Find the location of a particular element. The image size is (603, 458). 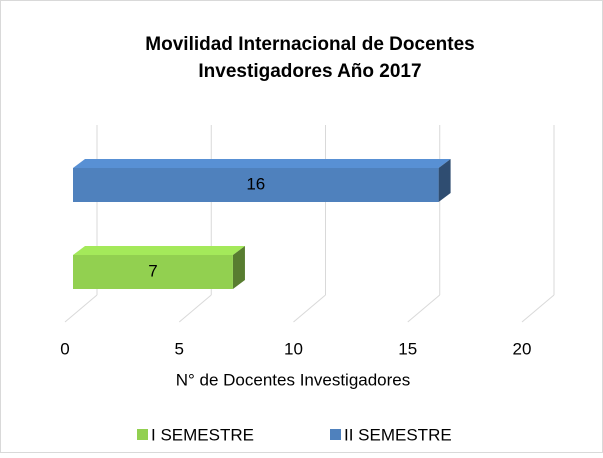

x-tick-label: 20 is located at coordinates (522, 348).